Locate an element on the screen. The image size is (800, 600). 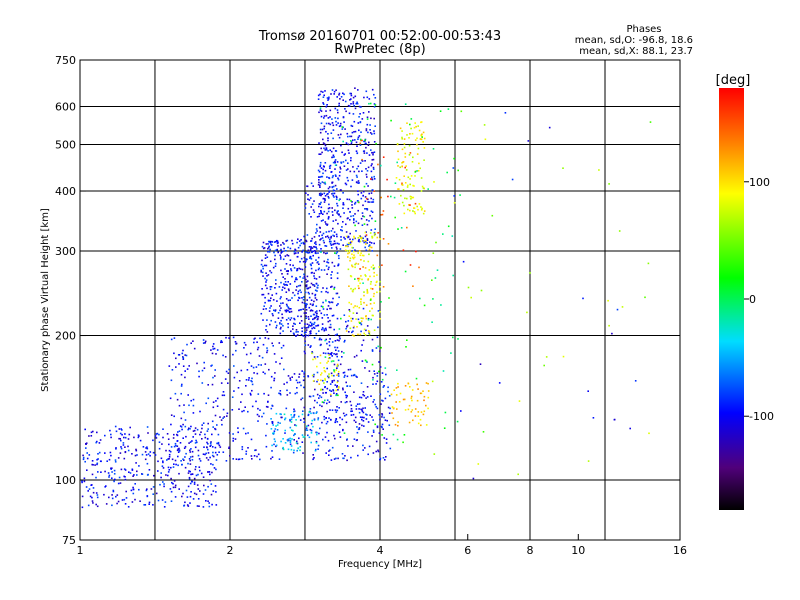
data-point-1945 is located at coordinates (336, 394).